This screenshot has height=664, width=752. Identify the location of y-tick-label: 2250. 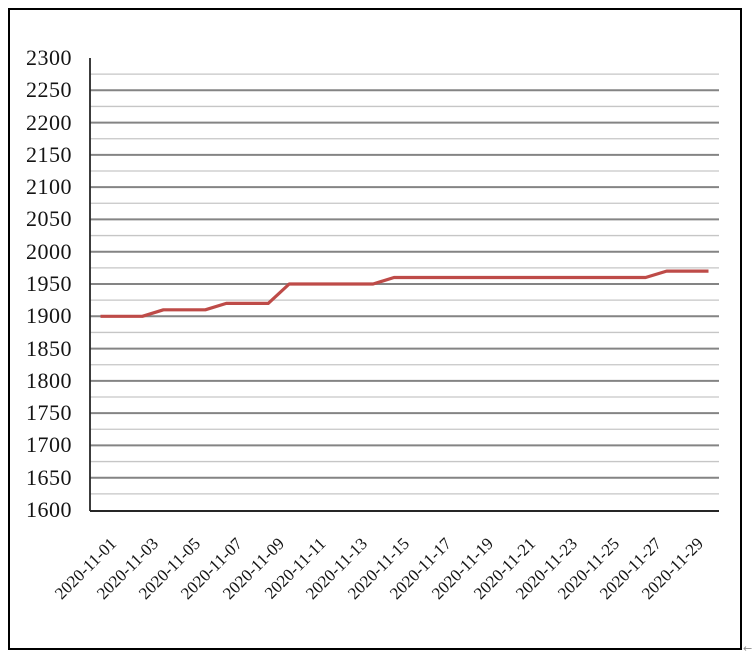
(49, 90).